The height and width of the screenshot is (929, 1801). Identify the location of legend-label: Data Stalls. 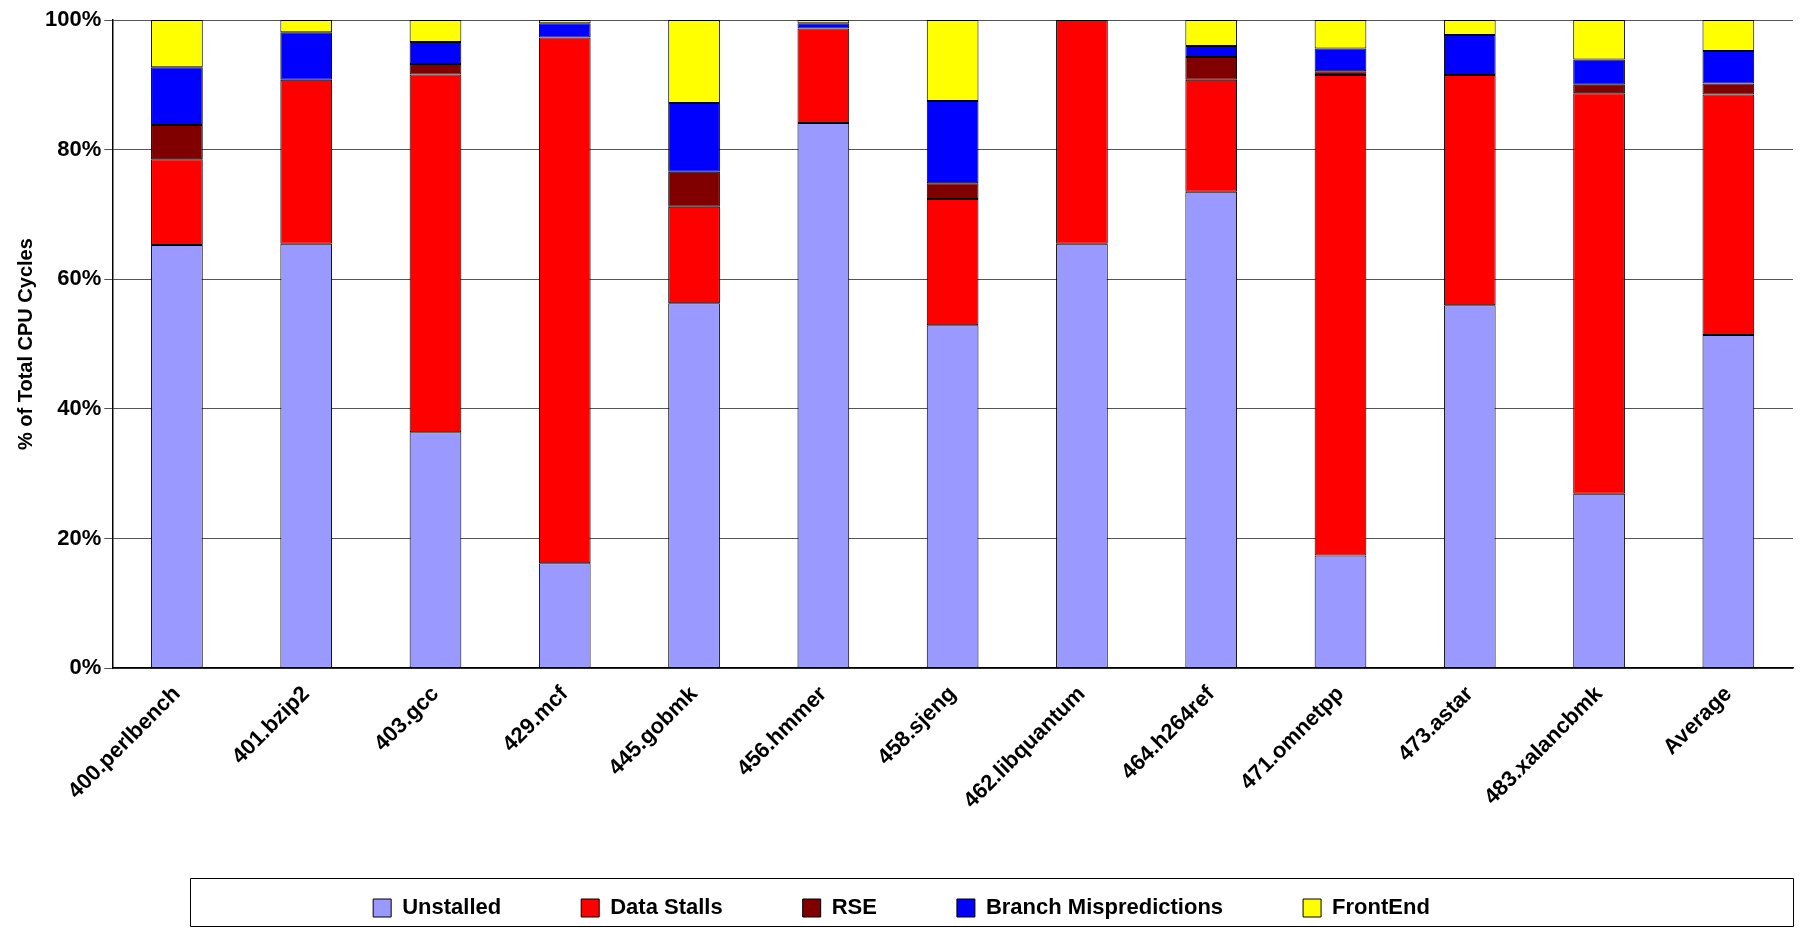
(666, 907).